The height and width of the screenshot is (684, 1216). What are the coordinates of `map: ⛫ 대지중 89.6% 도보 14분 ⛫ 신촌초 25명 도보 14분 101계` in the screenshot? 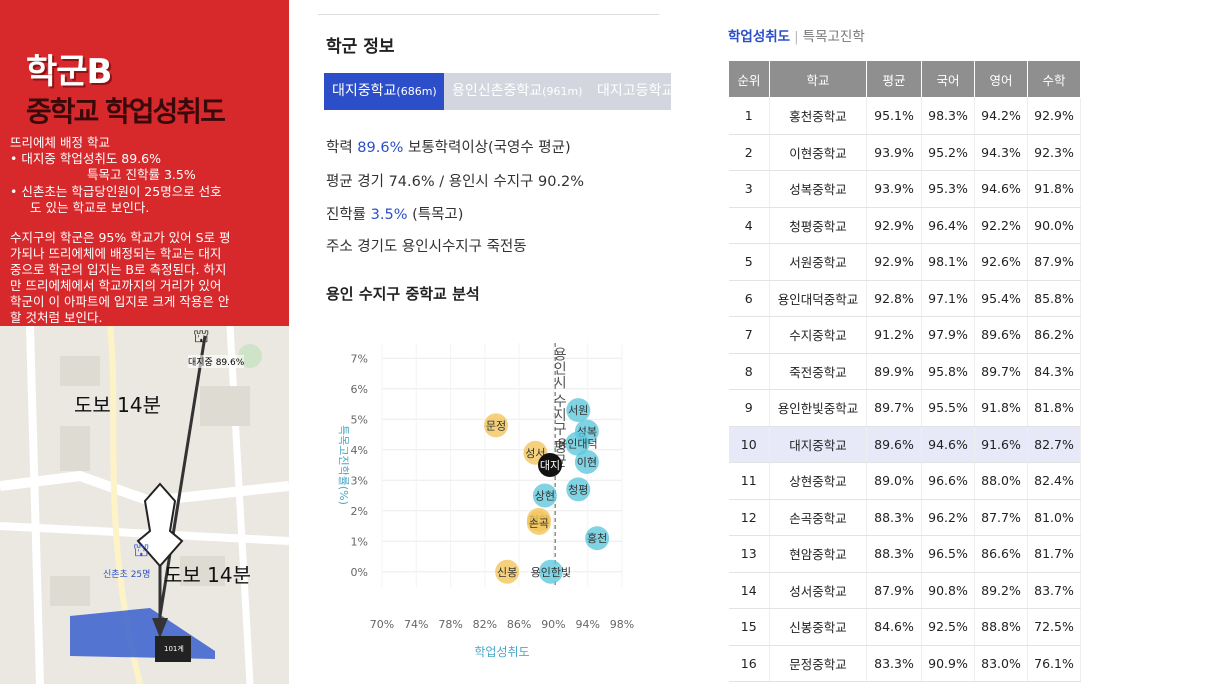 It's located at (144, 505).